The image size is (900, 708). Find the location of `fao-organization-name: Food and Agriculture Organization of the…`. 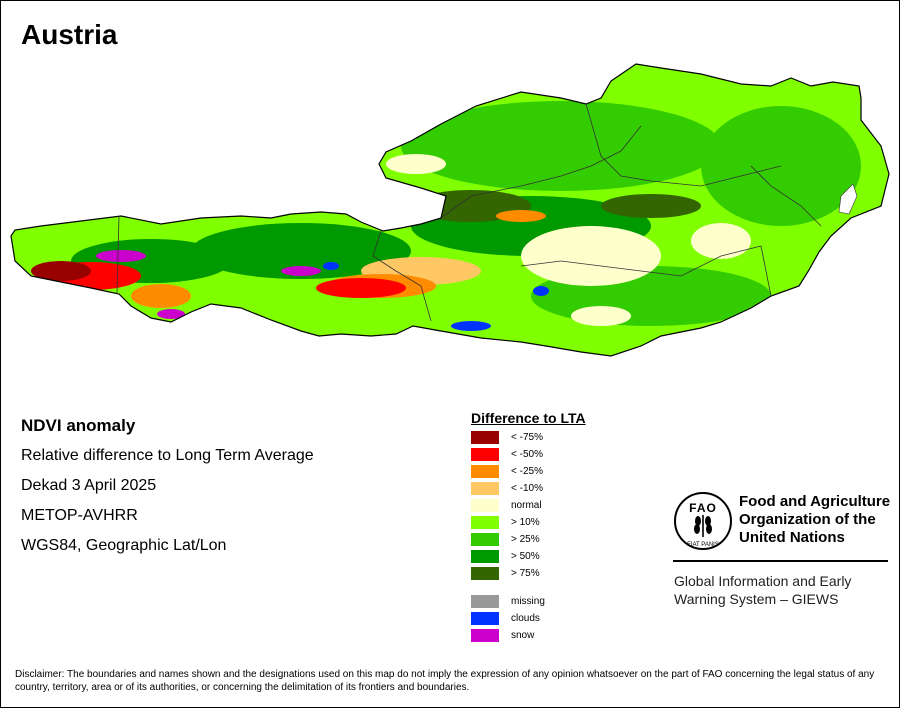

fao-organization-name: Food and Agriculture Organization of the… is located at coordinates (814, 520).